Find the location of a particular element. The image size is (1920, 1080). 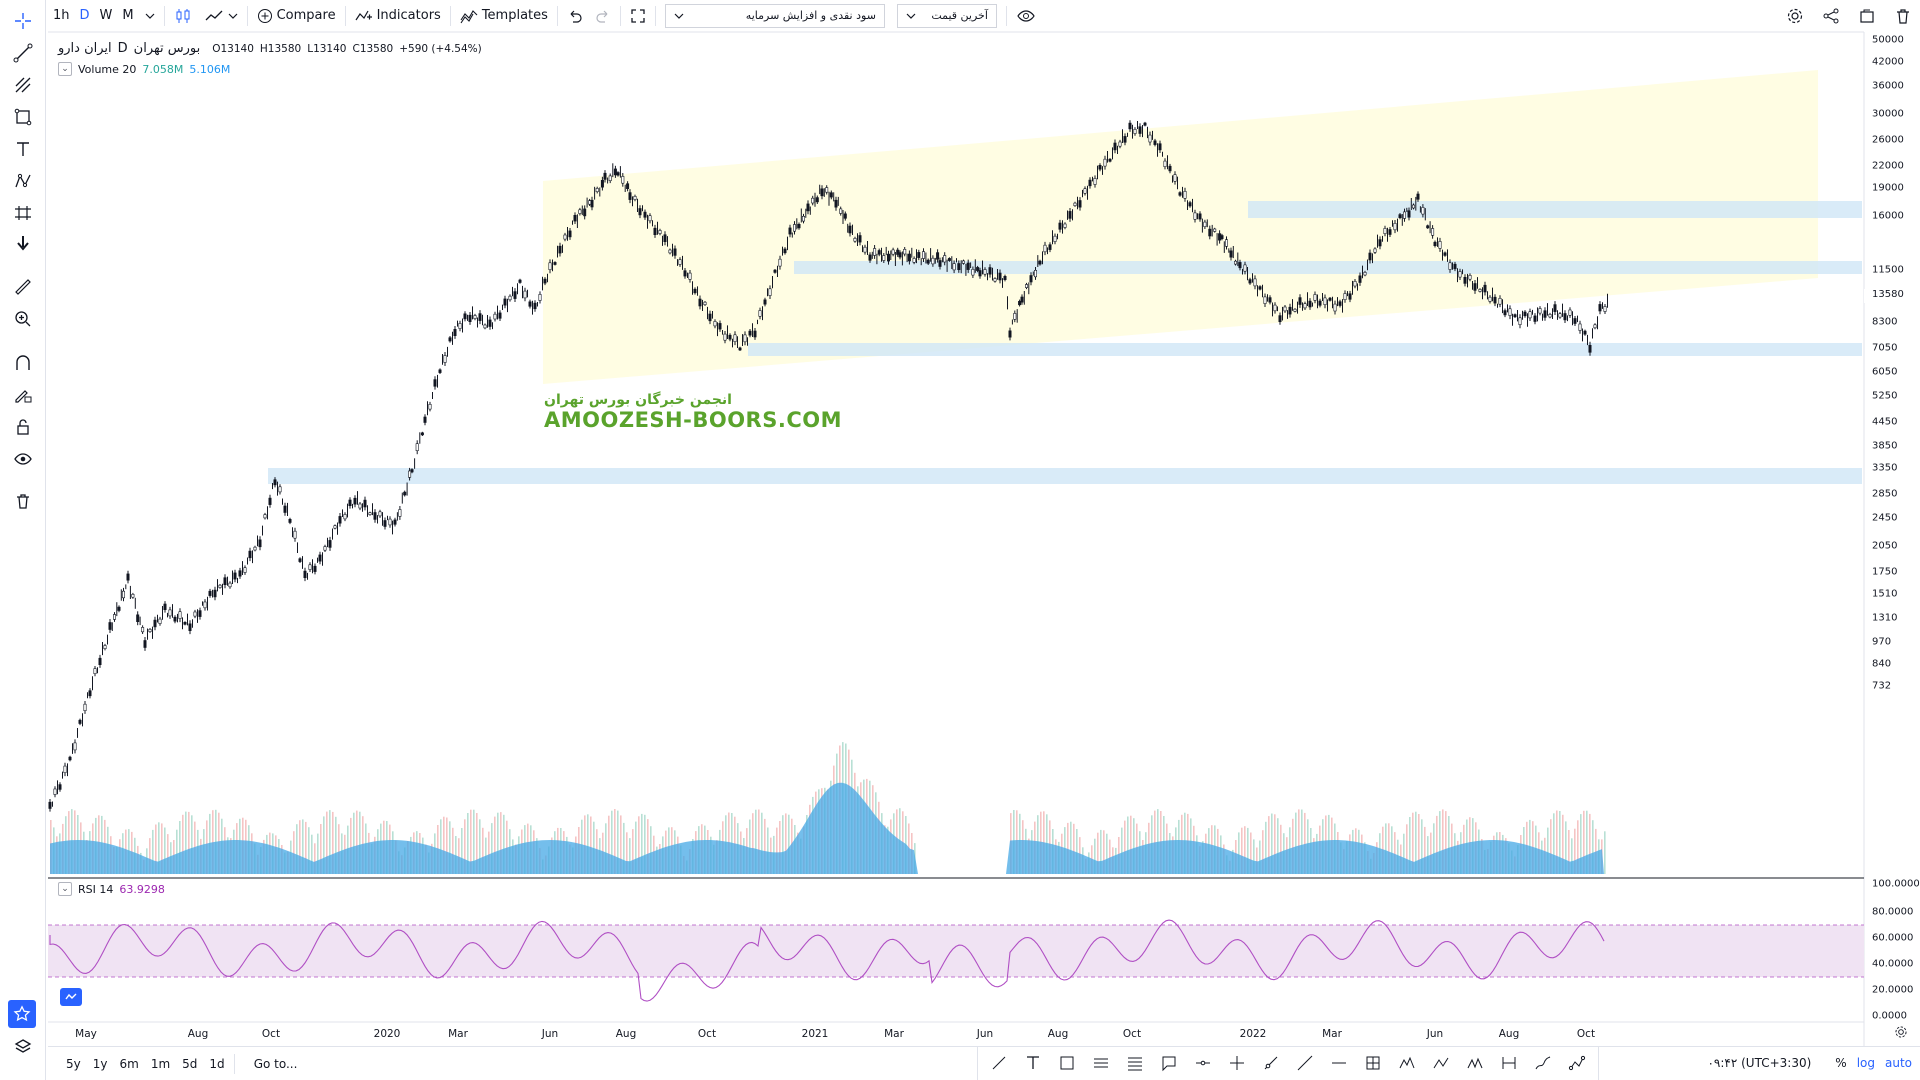

undo-button is located at coordinates (575, 15).